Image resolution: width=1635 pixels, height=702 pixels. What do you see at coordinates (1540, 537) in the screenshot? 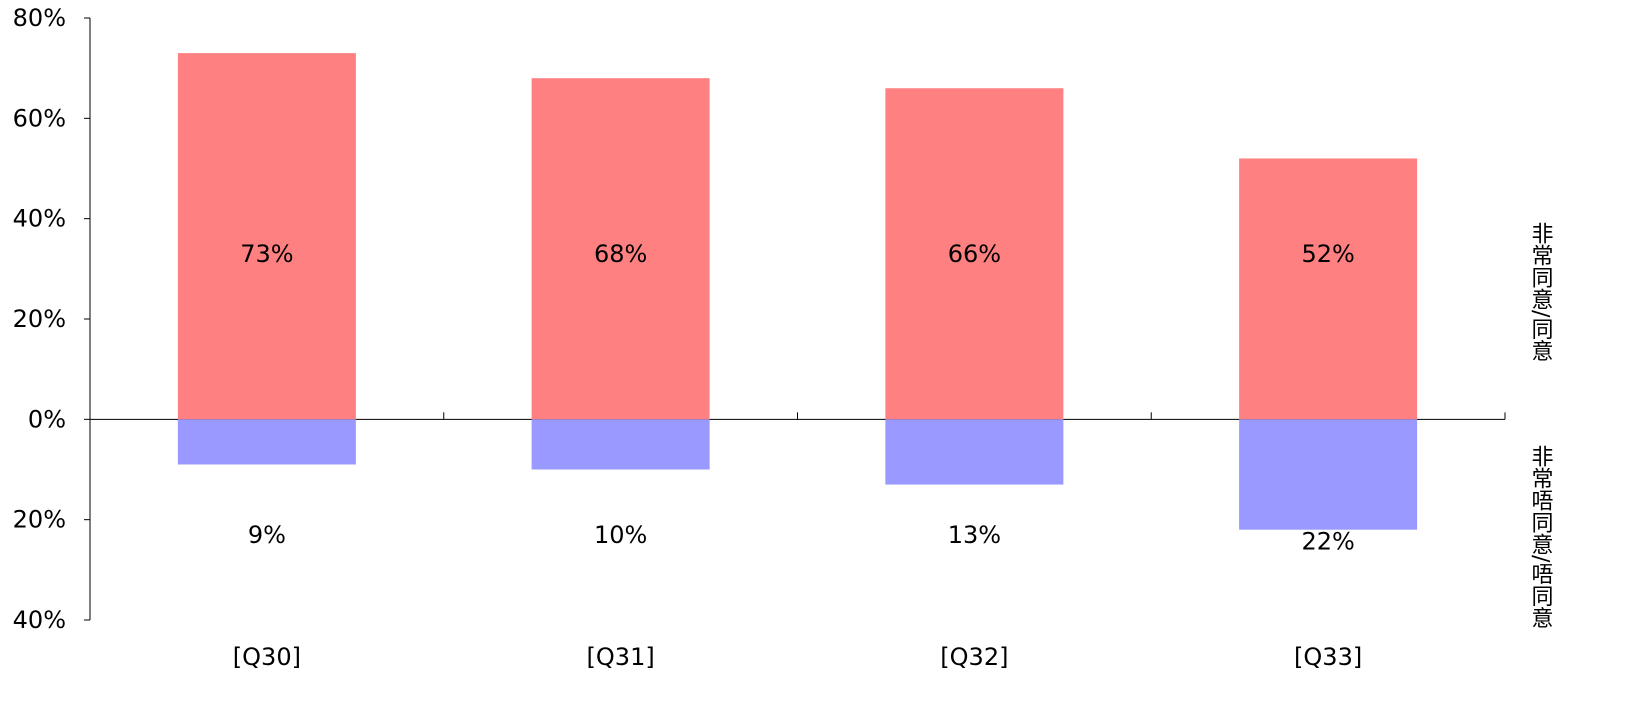
I see `legend-disagree-label: 非常唔同意/唔同意` at bounding box center [1540, 537].